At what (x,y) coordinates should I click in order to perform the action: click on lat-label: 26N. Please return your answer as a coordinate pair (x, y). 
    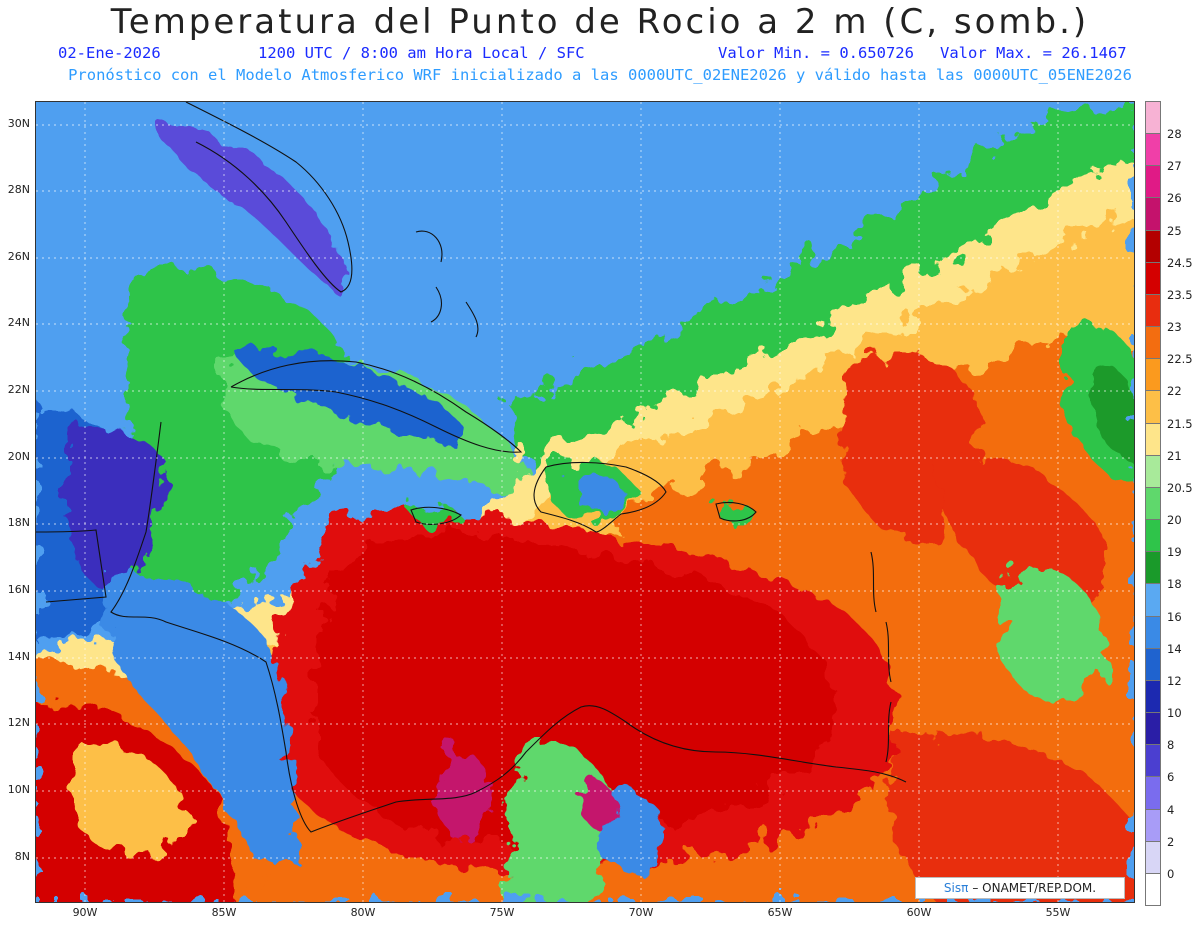
    Looking at the image, I should click on (18, 256).